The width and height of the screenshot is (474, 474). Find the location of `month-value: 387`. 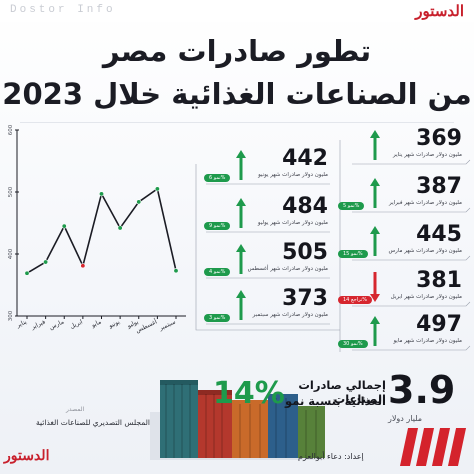

month-value: 387 is located at coordinates (439, 186).